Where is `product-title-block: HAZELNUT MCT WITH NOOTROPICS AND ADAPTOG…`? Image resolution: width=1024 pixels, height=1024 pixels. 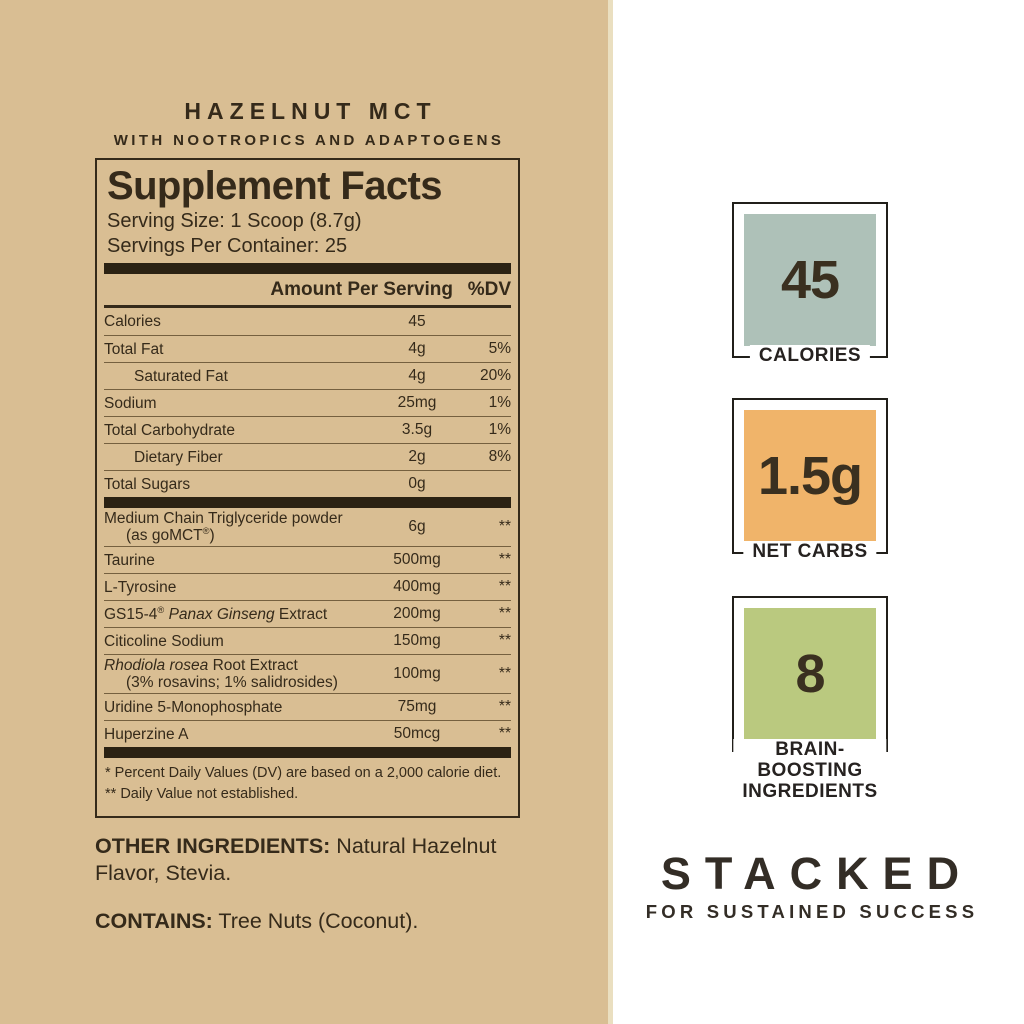 product-title-block: HAZELNUT MCT WITH NOOTROPICS AND ADAPTOG… is located at coordinates (307, 123).